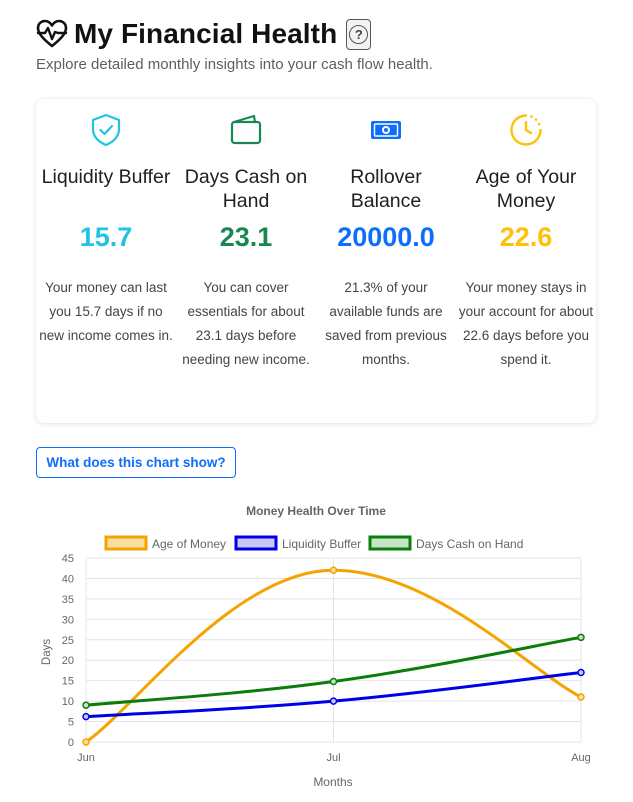 The image size is (633, 802). Describe the element at coordinates (68, 702) in the screenshot. I see `y-tick-label: 10` at that location.